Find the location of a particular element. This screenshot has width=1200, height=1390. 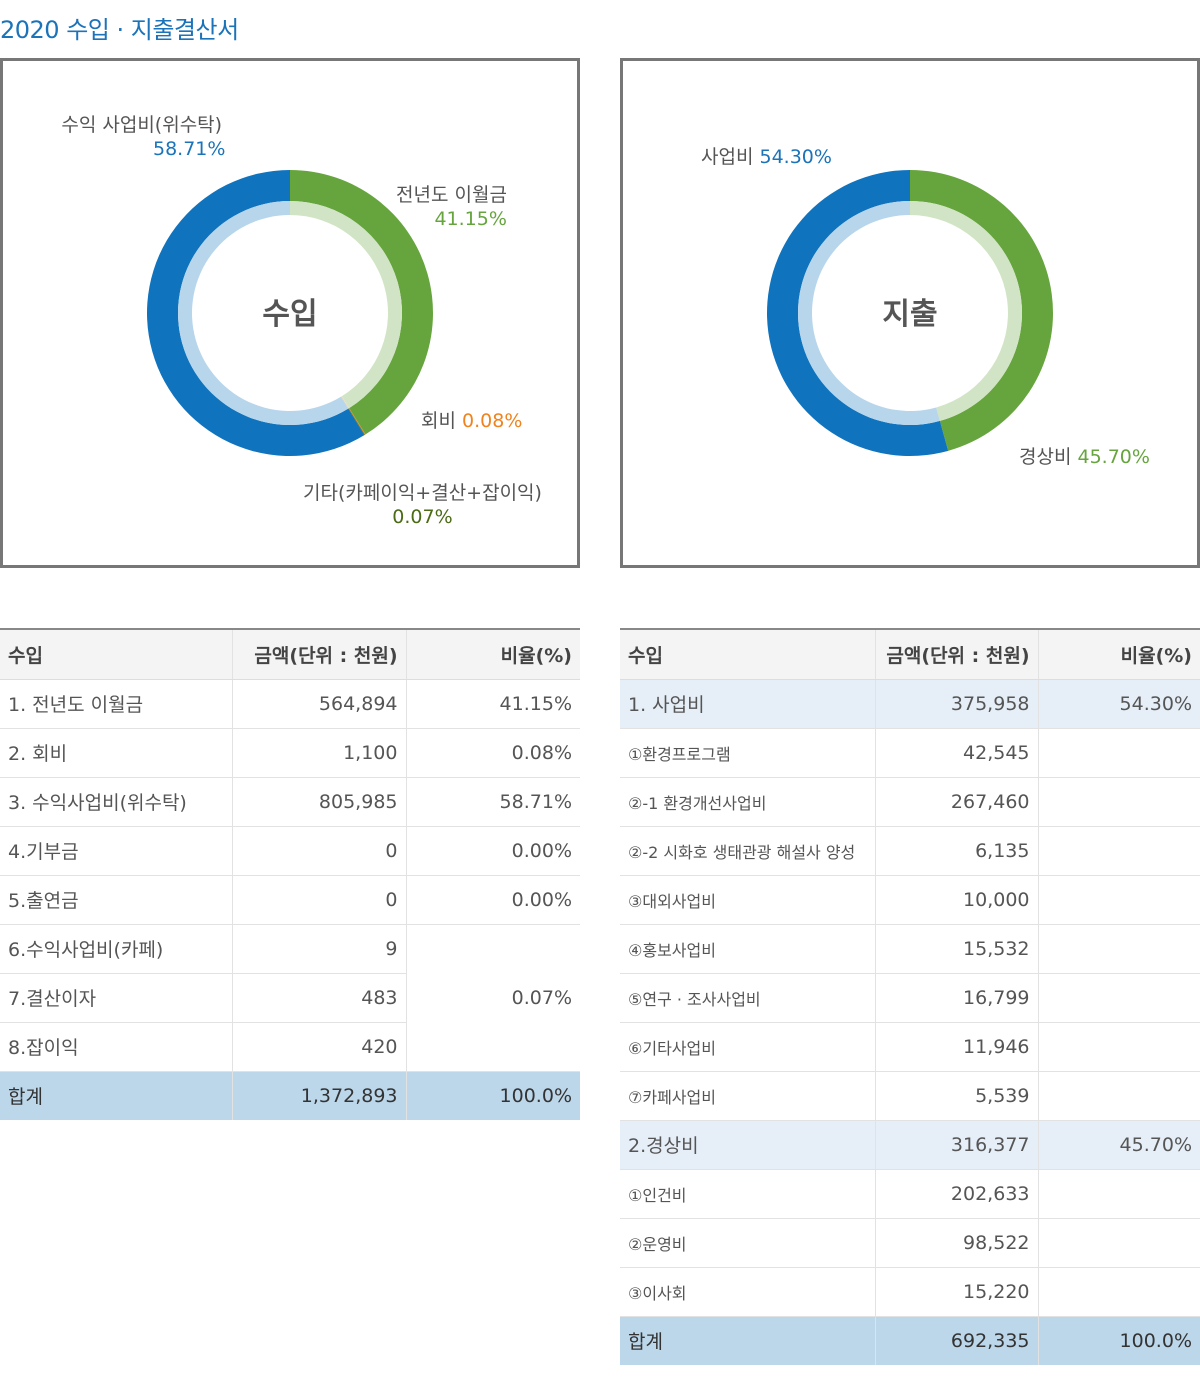

row-ratio: 45.70% is located at coordinates (1118, 1145).